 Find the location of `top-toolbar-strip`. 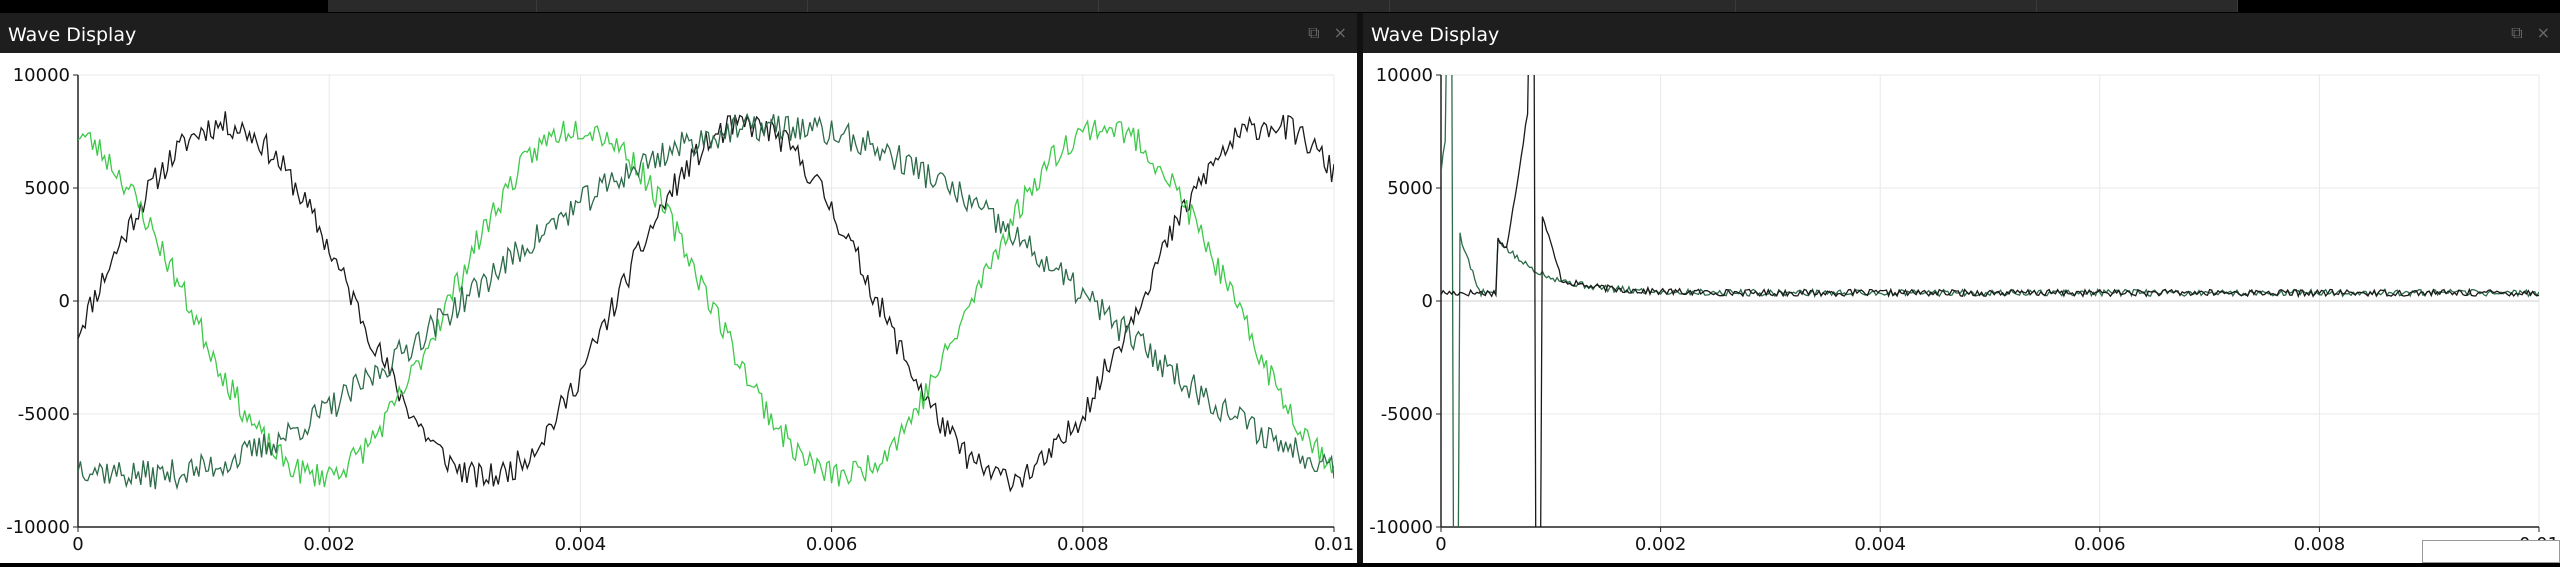

top-toolbar-strip is located at coordinates (1280, 6).